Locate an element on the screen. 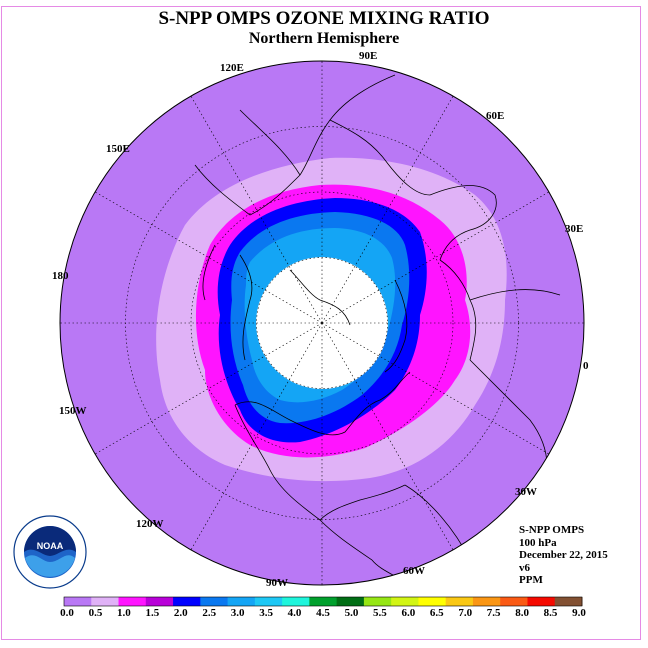  colorbar-tick-label: 4.5 is located at coordinates (323, 613).